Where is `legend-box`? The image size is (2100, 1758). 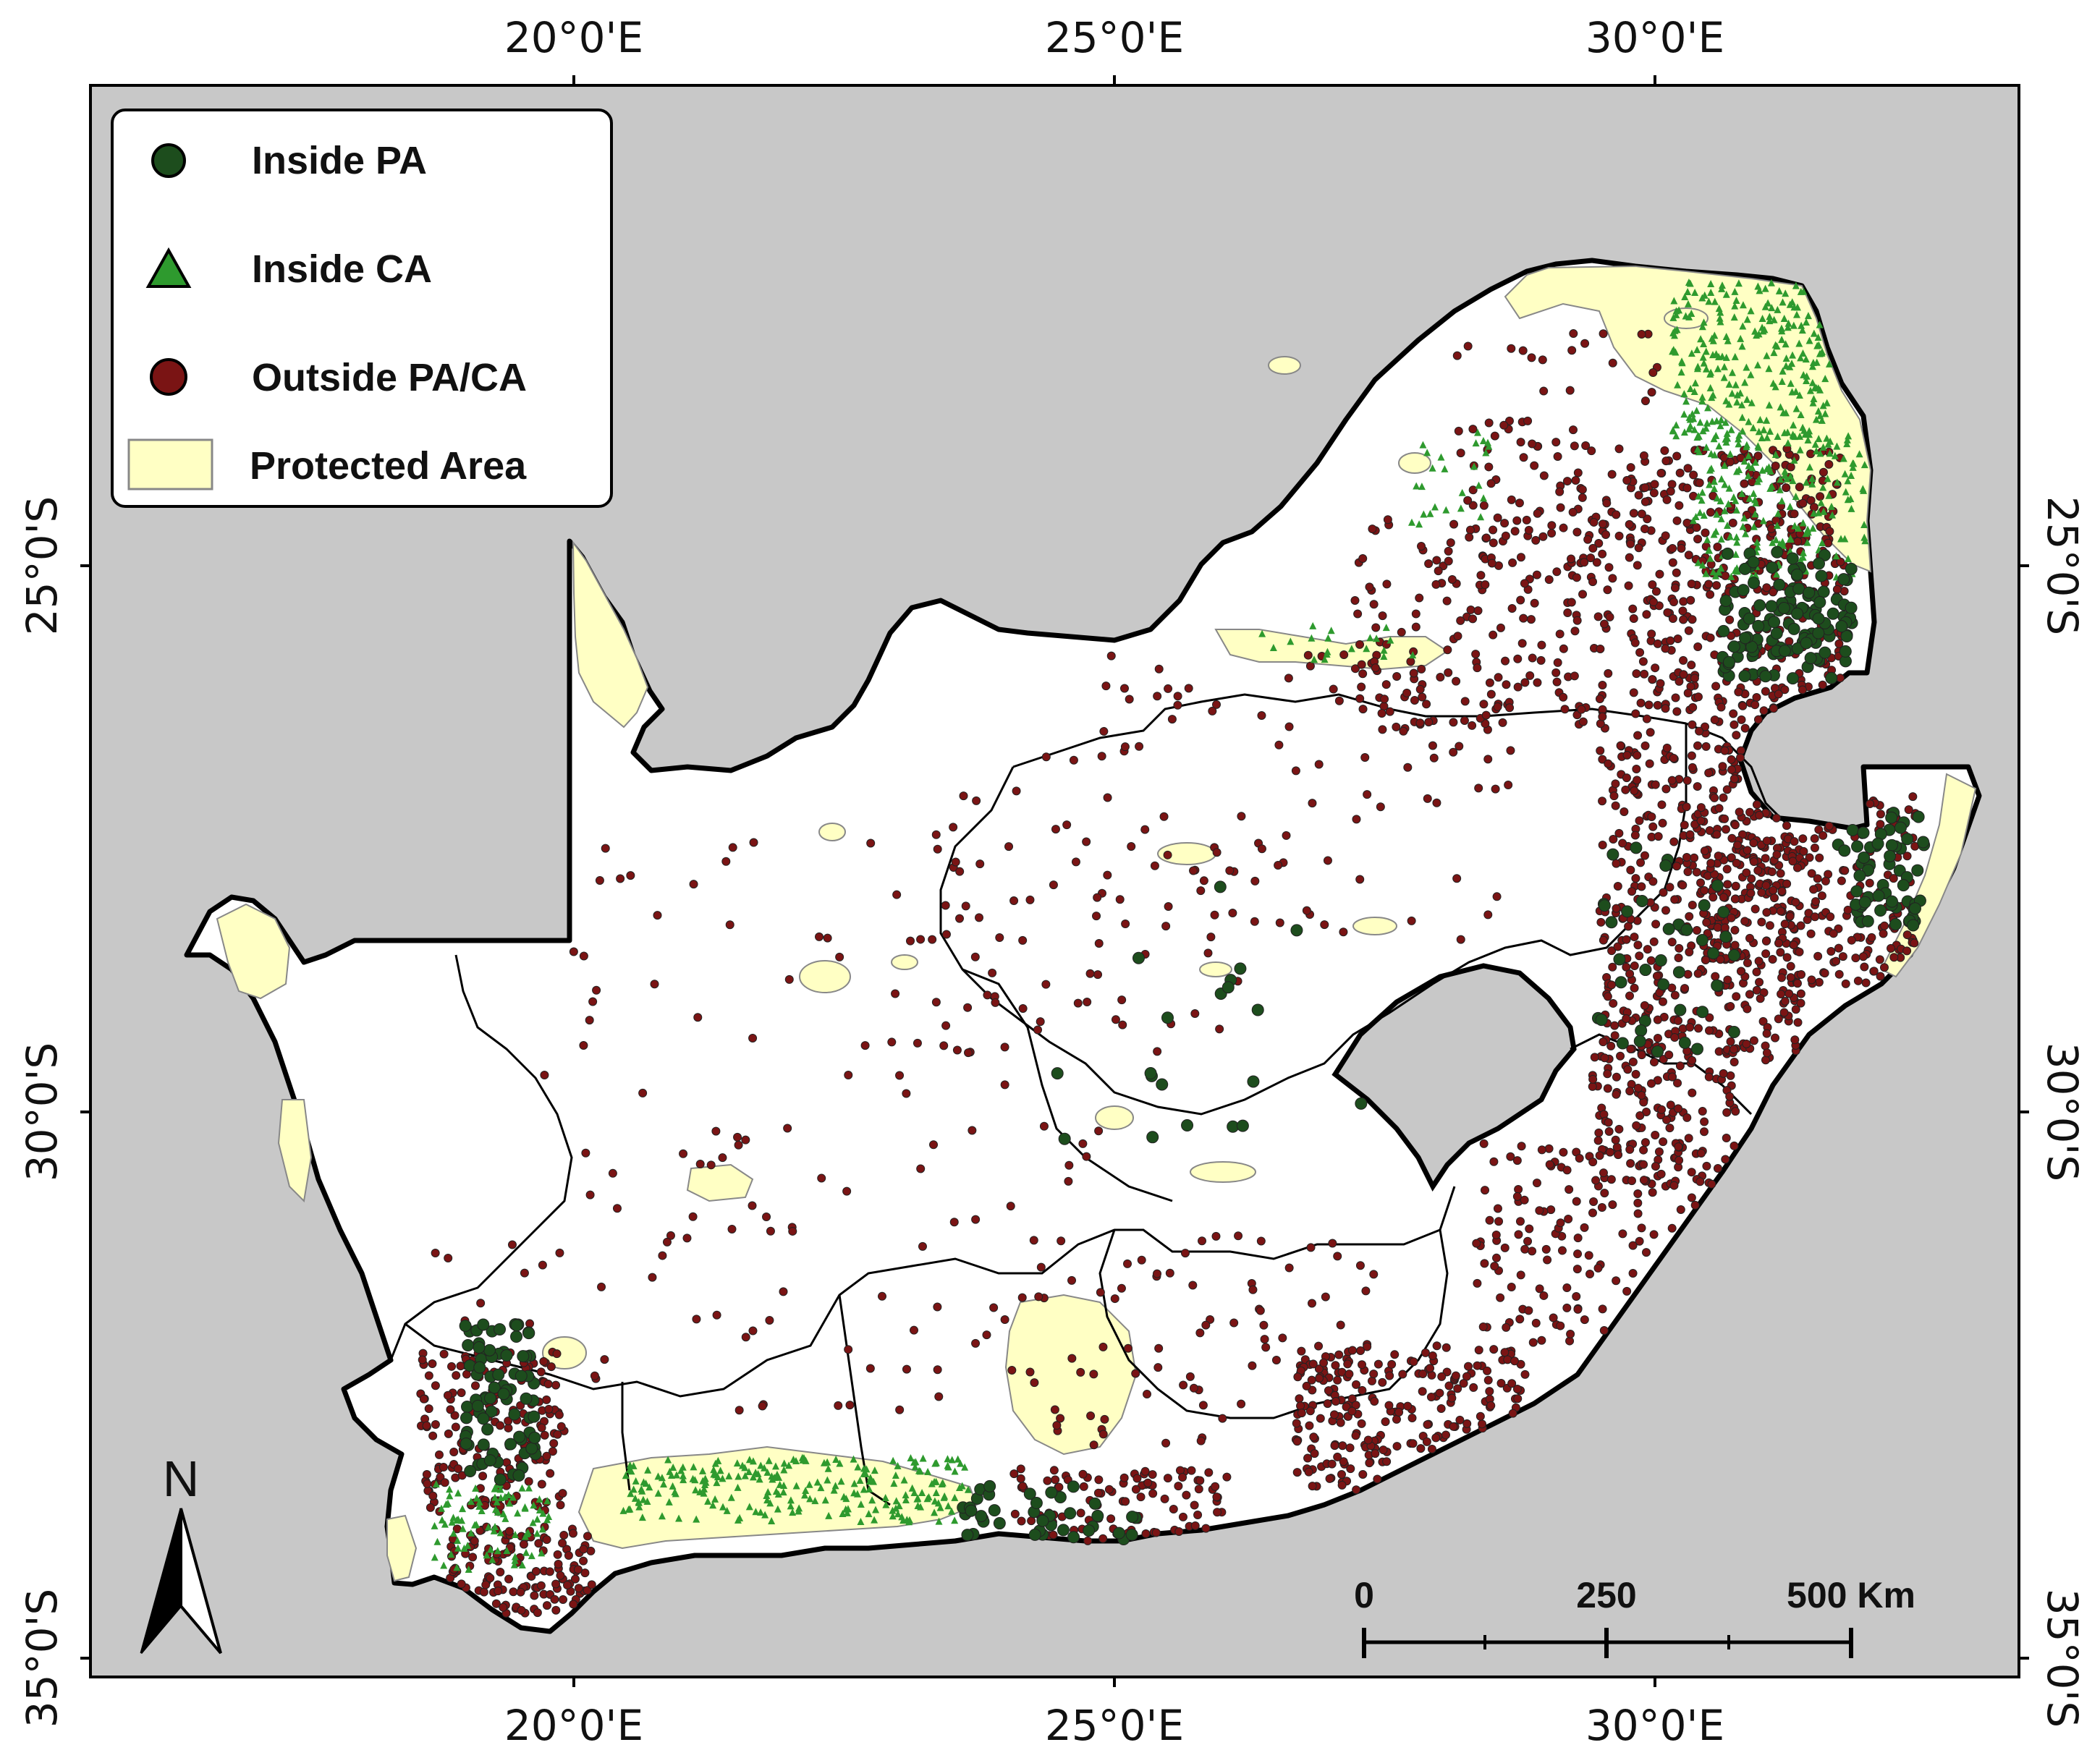
legend-box is located at coordinates (362, 308).